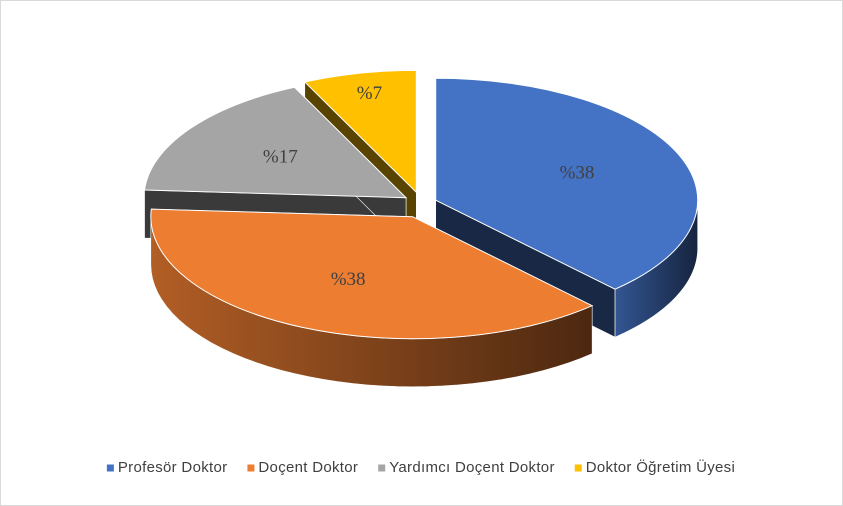 Image resolution: width=843 pixels, height=506 pixels. Describe the element at coordinates (660, 467) in the screenshot. I see `legend-label: Doktor Öğretim Üyesi` at that location.